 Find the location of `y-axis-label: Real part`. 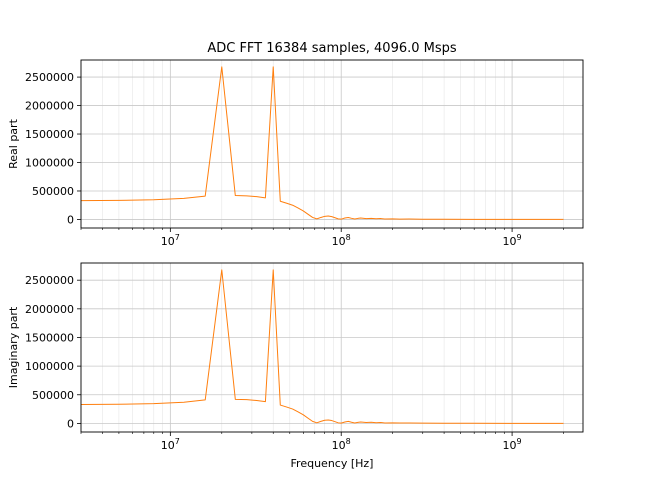

y-axis-label: Real part is located at coordinates (13, 143).